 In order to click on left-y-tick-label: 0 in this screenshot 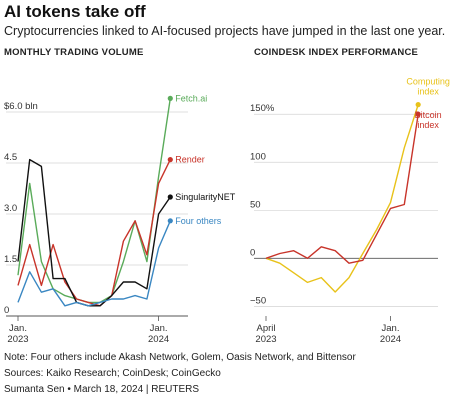, I will do `click(6, 310)`.